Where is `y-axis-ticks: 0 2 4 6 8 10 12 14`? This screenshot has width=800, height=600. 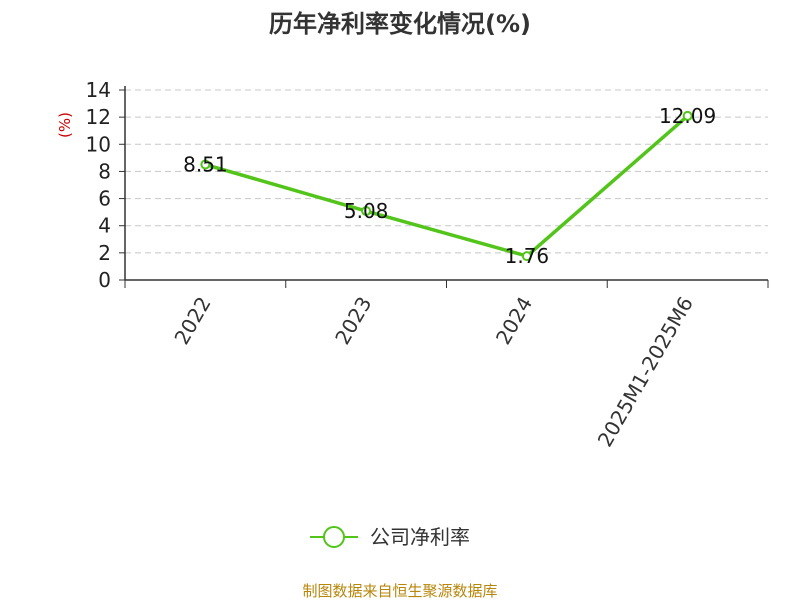
y-axis-ticks: 0 2 4 6 8 10 12 14 is located at coordinates (105, 185).